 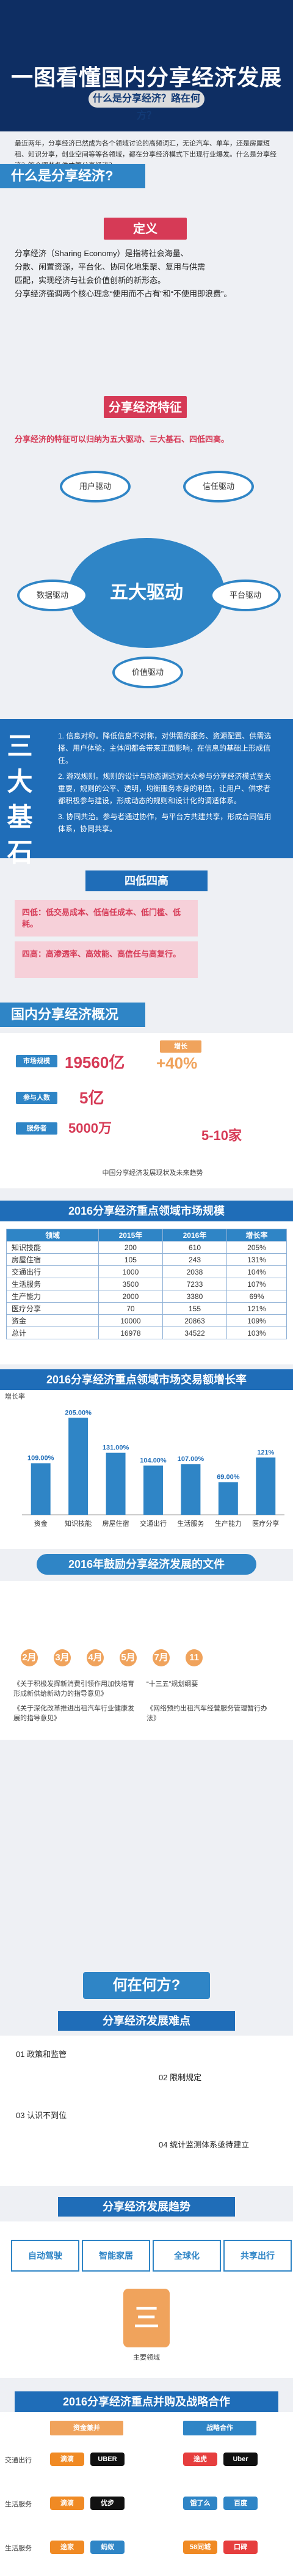 I want to click on difficulty-item: 04 统计监测体系亟待建立, so click(x=204, y=2144).